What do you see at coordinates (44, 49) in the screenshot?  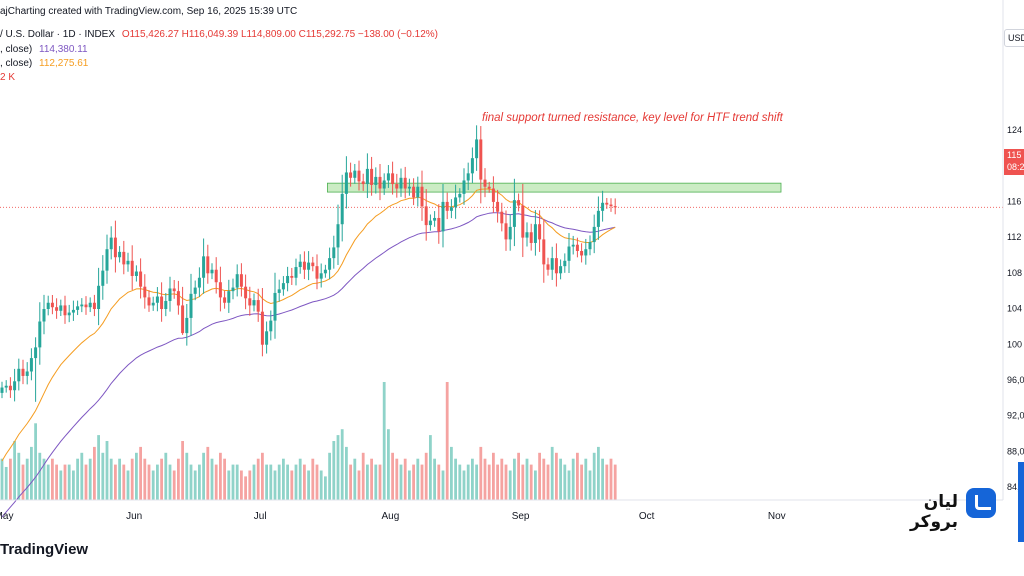 I see `ma-fast-legend: , close) 114,380.11` at bounding box center [44, 49].